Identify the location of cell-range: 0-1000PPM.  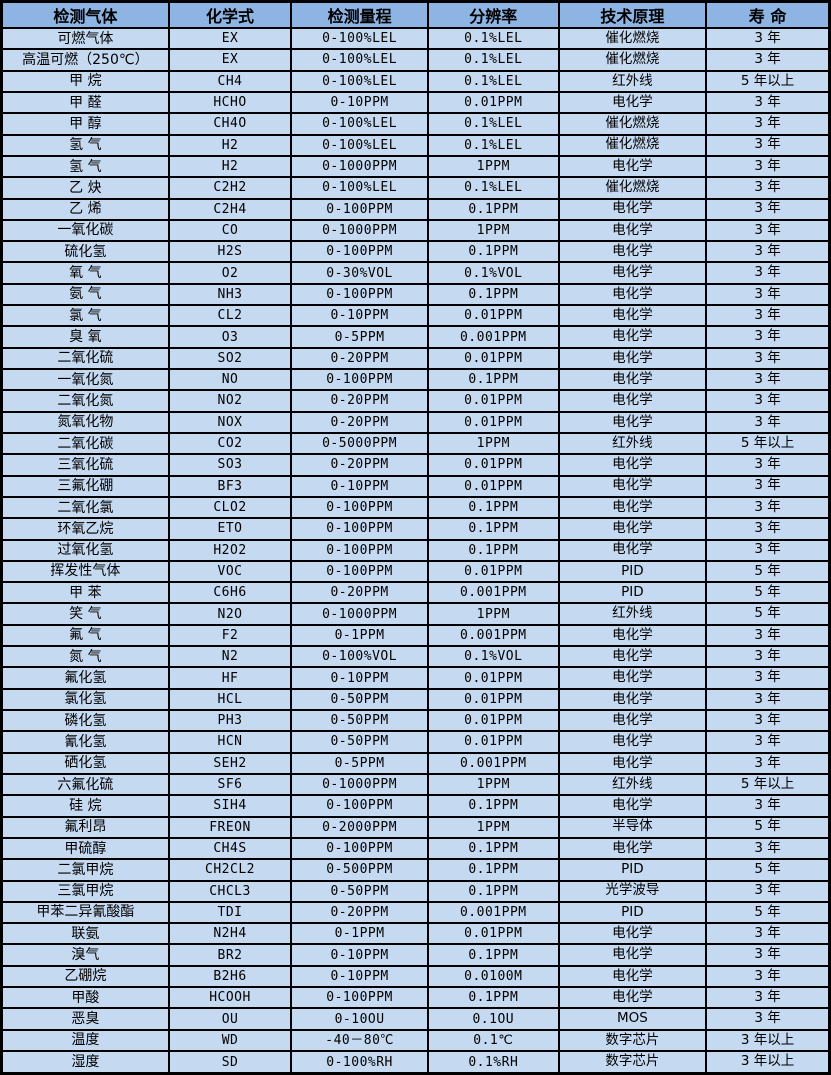
(359, 614).